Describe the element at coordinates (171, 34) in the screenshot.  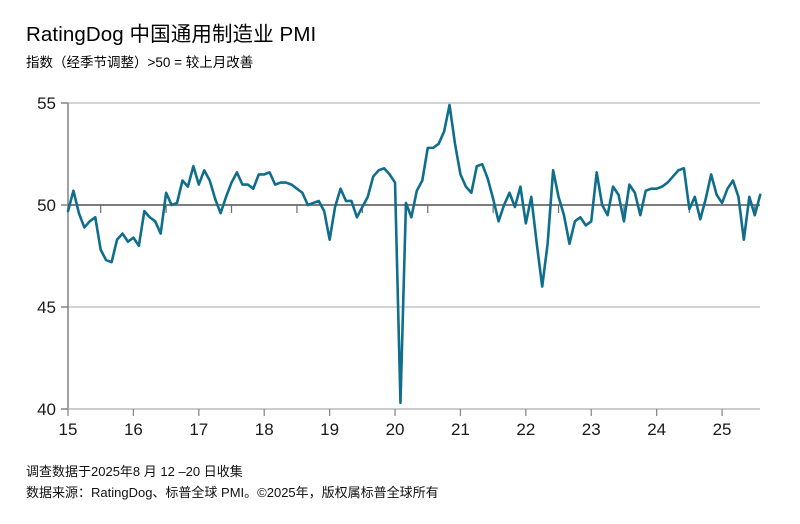
I see `page-title: RatingDog 中国通用制造业 PMI` at that location.